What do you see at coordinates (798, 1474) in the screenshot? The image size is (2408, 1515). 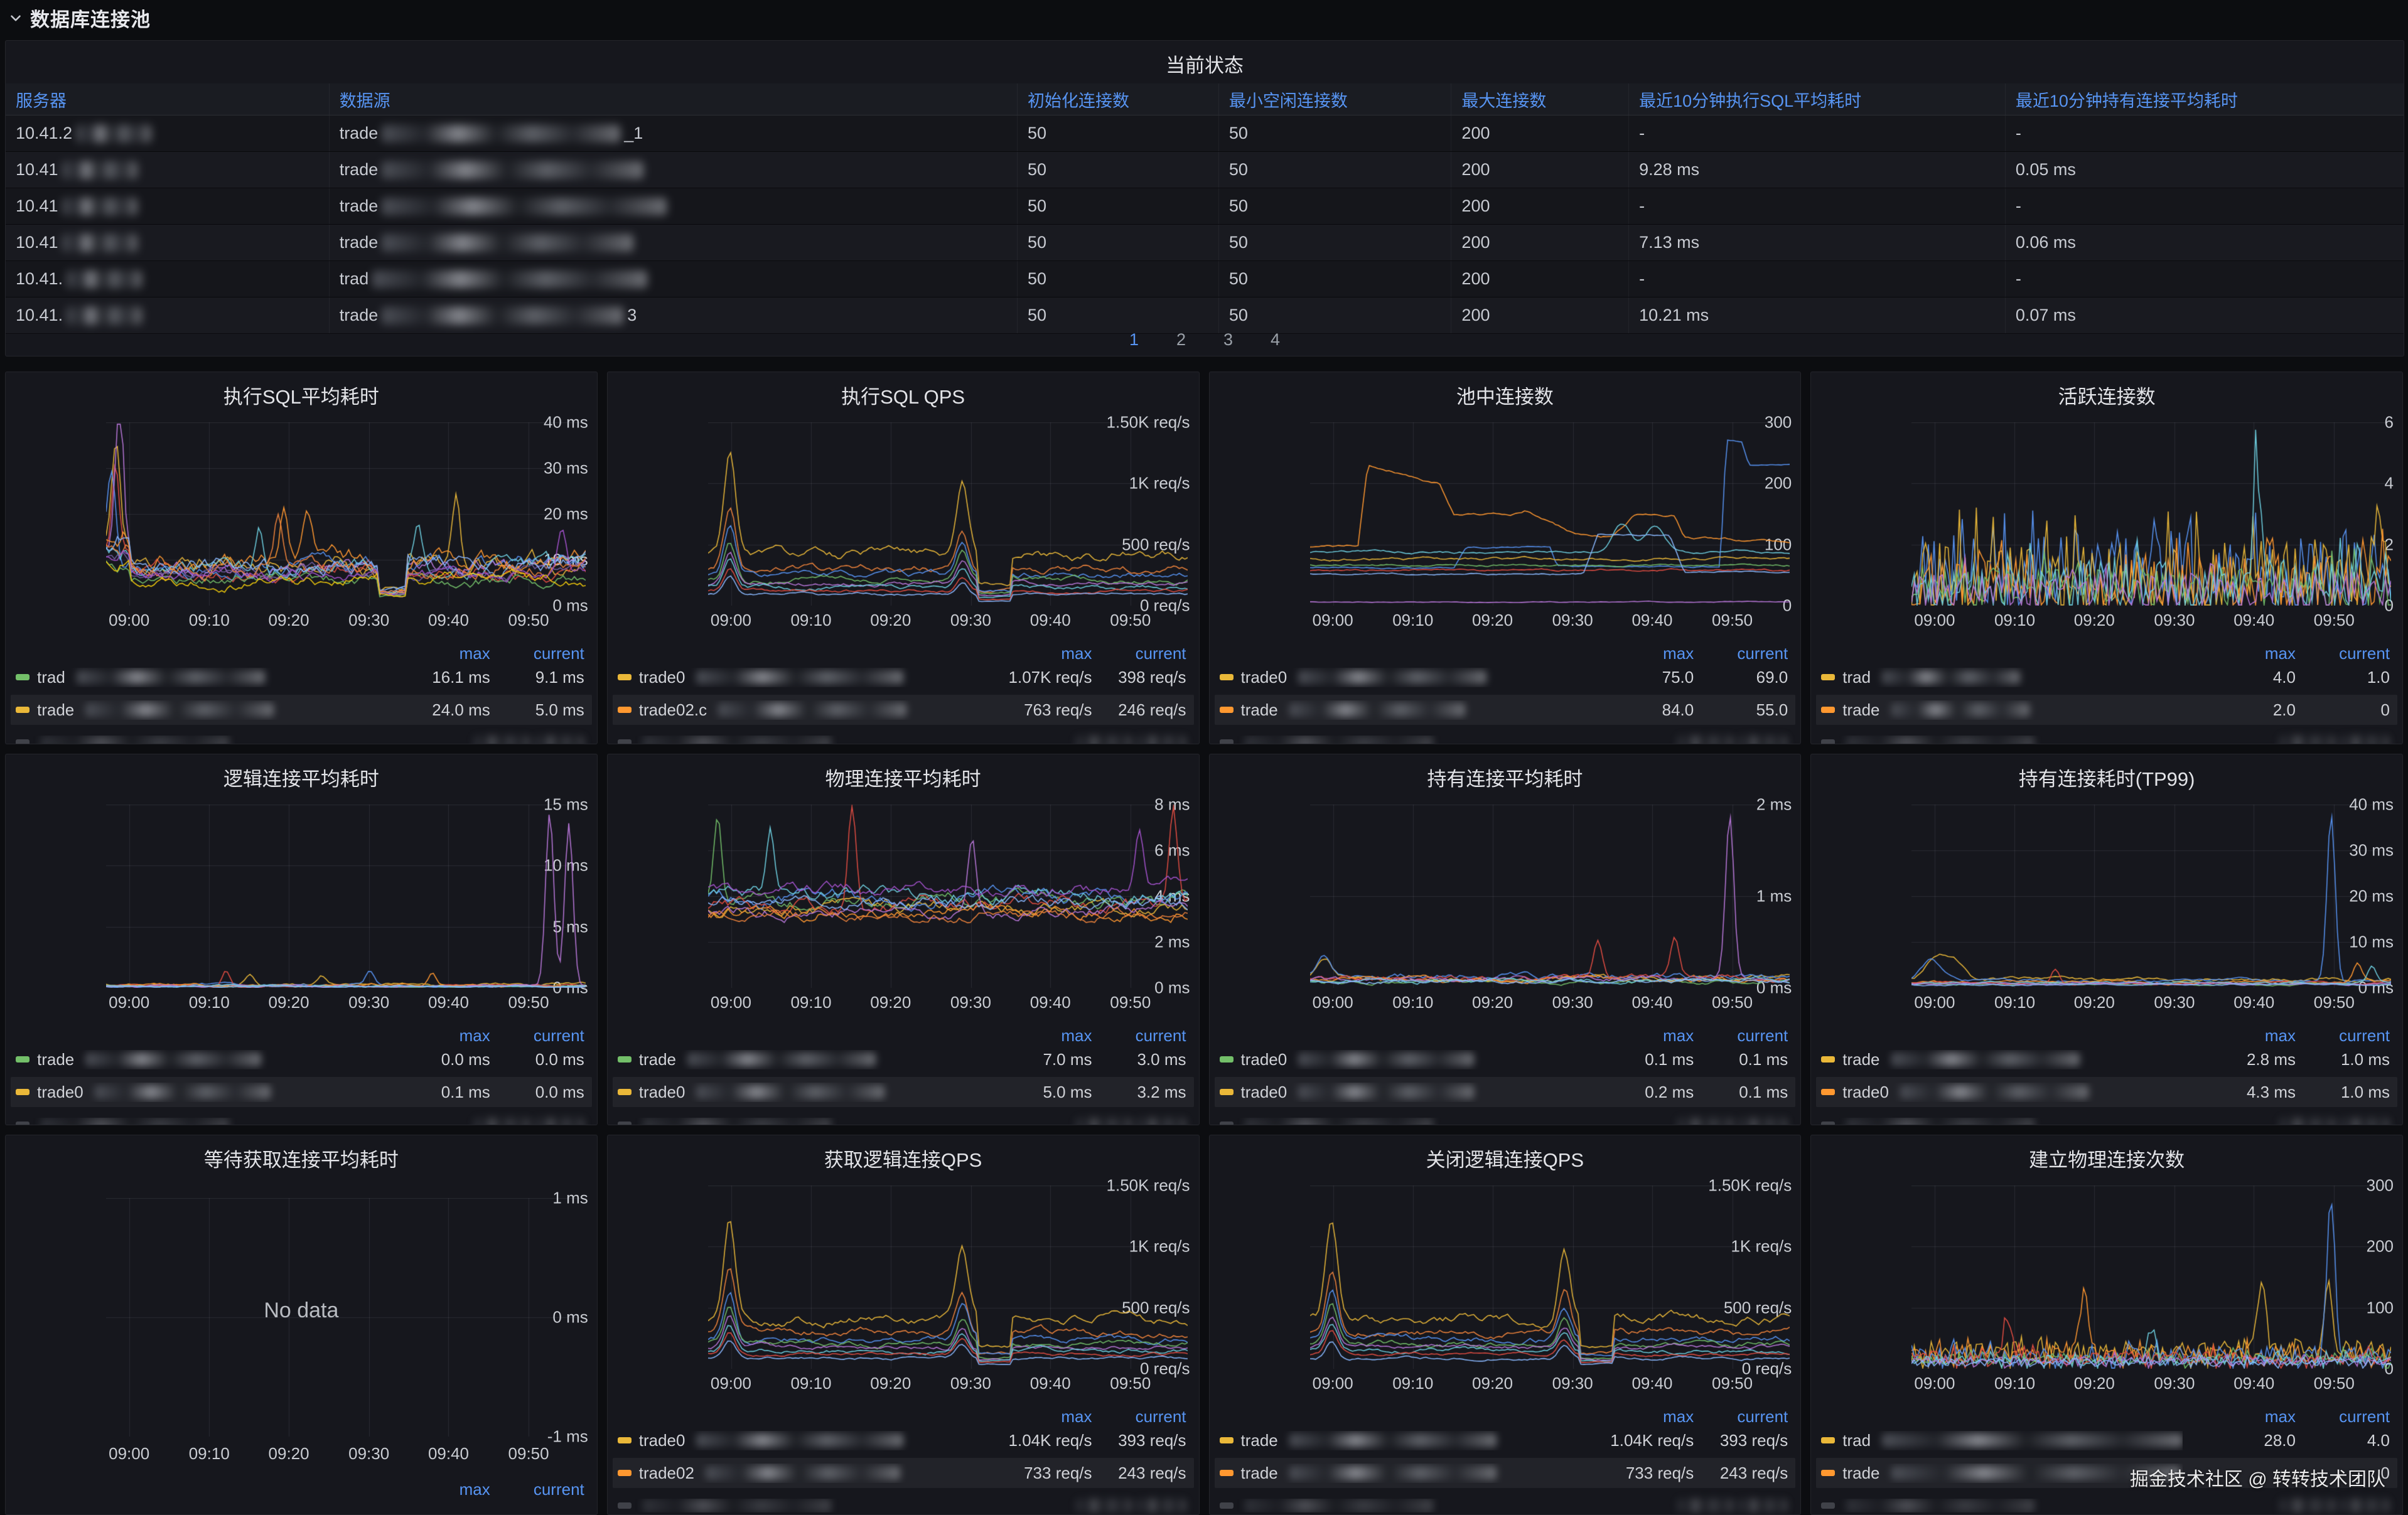 I see `legend-series-name: trade02` at bounding box center [798, 1474].